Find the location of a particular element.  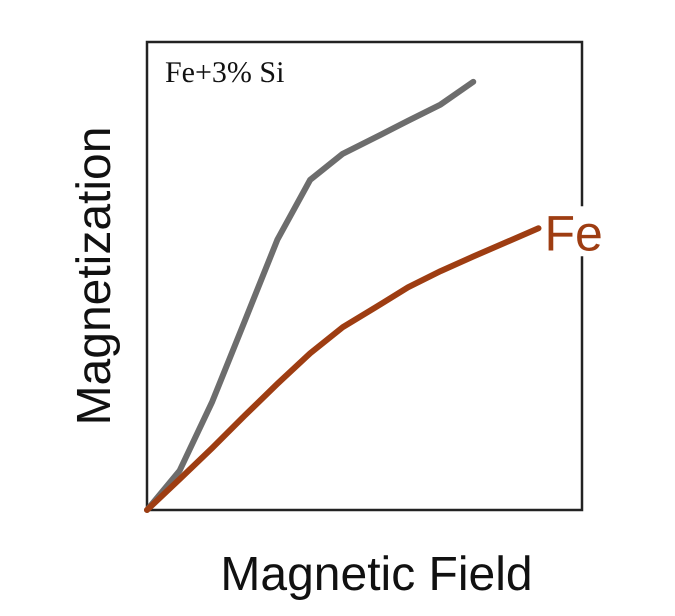

x-axis-title: Magnetic Field is located at coordinates (376, 574).